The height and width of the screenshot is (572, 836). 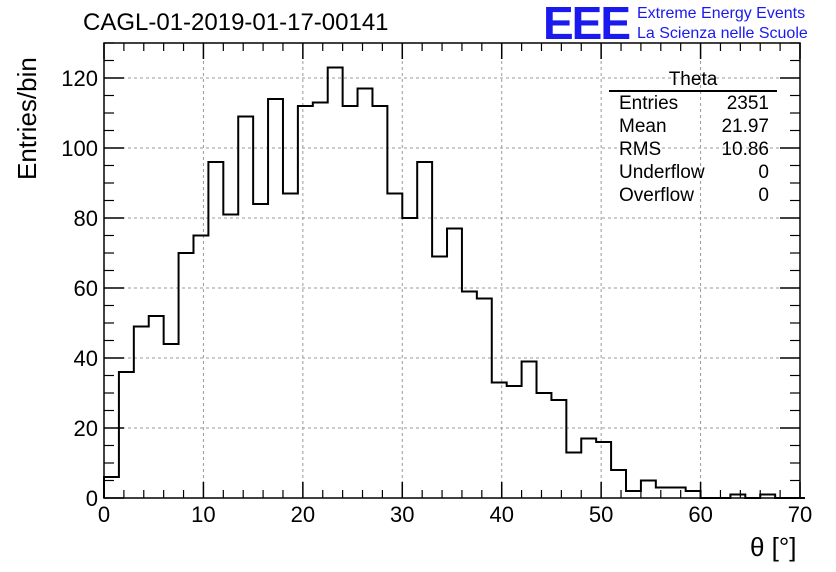 What do you see at coordinates (693, 126) in the screenshot?
I see `stats-row-mean: Mean 21.97` at bounding box center [693, 126].